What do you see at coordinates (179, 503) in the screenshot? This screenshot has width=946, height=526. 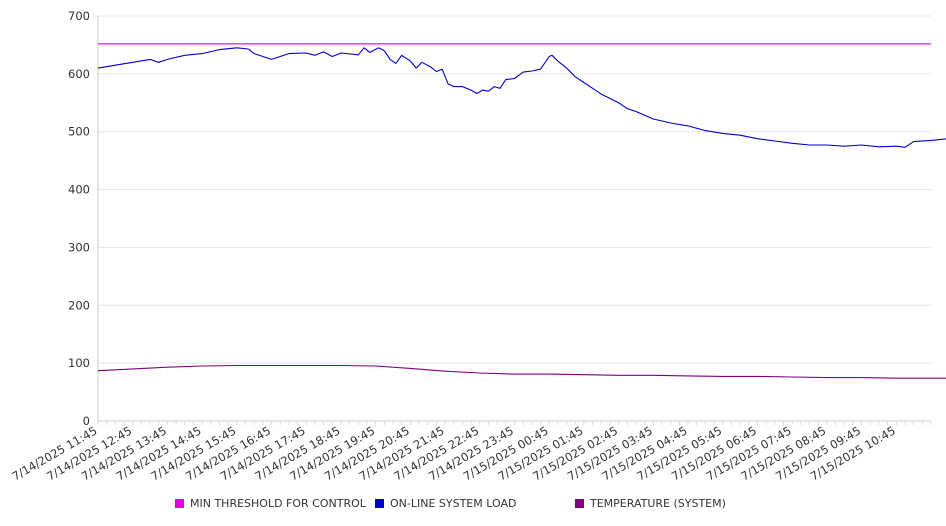 I see `legend-swatch-min-threshold` at bounding box center [179, 503].